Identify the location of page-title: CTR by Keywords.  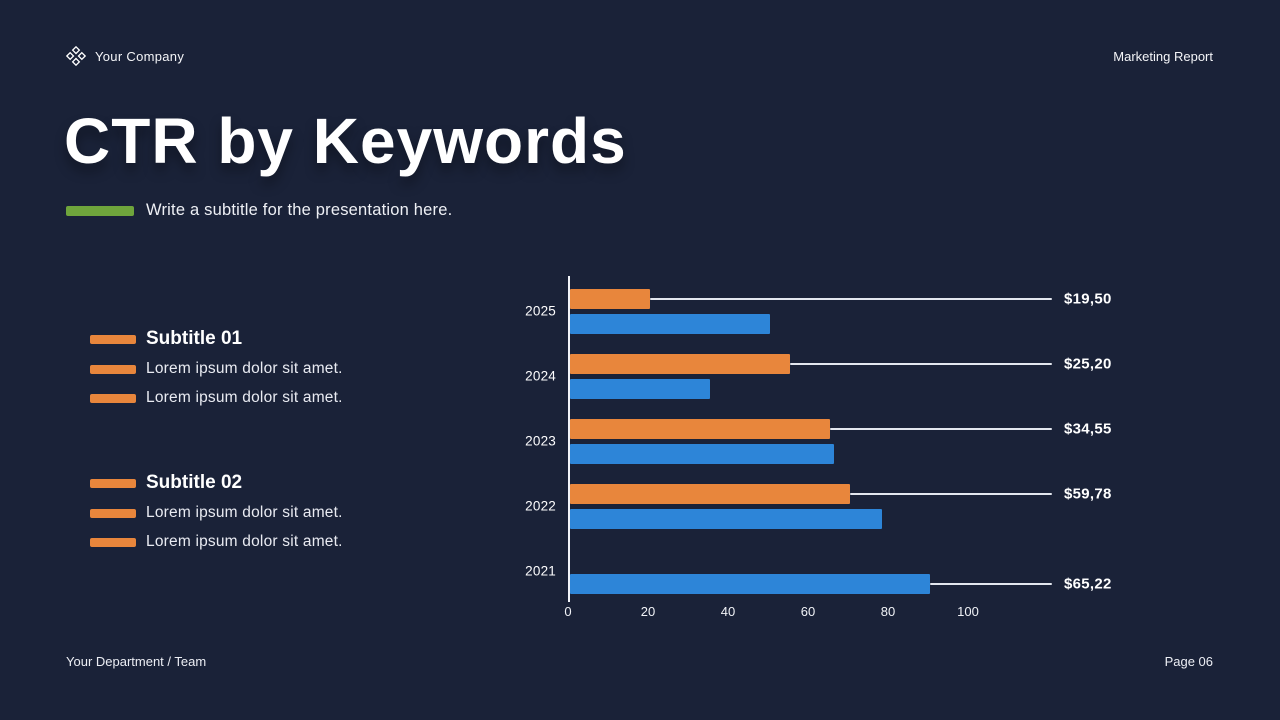
(345, 141).